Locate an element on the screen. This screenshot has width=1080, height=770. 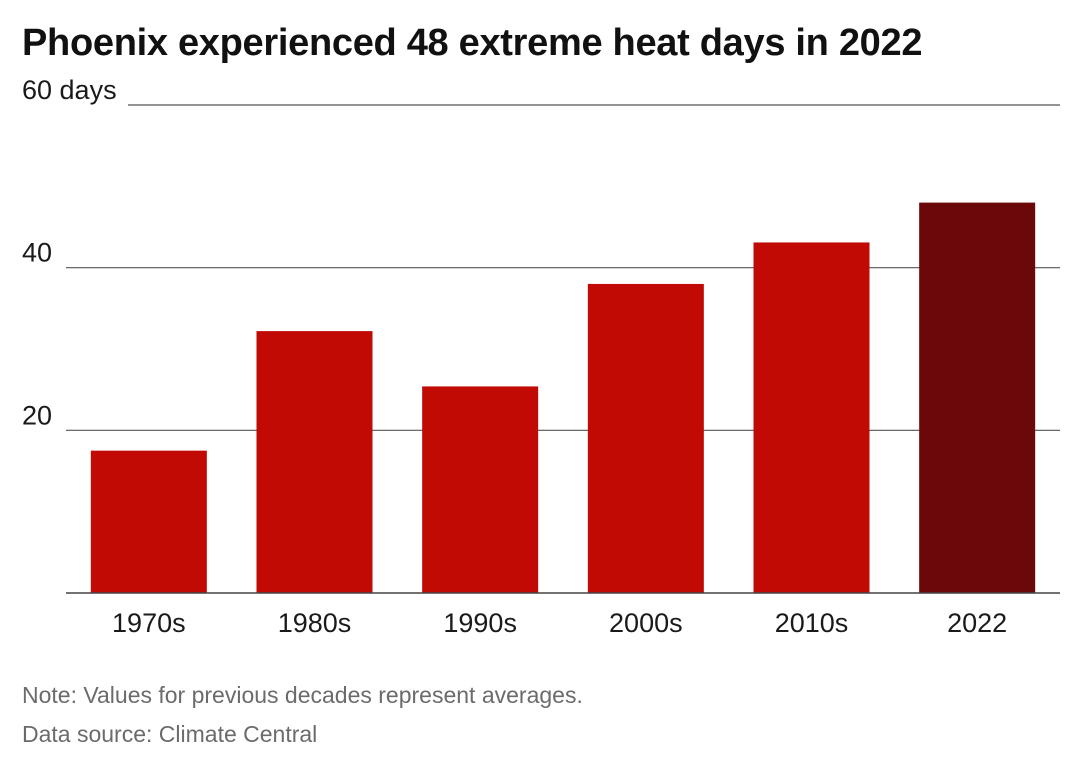
bar-2000s is located at coordinates (645, 438).